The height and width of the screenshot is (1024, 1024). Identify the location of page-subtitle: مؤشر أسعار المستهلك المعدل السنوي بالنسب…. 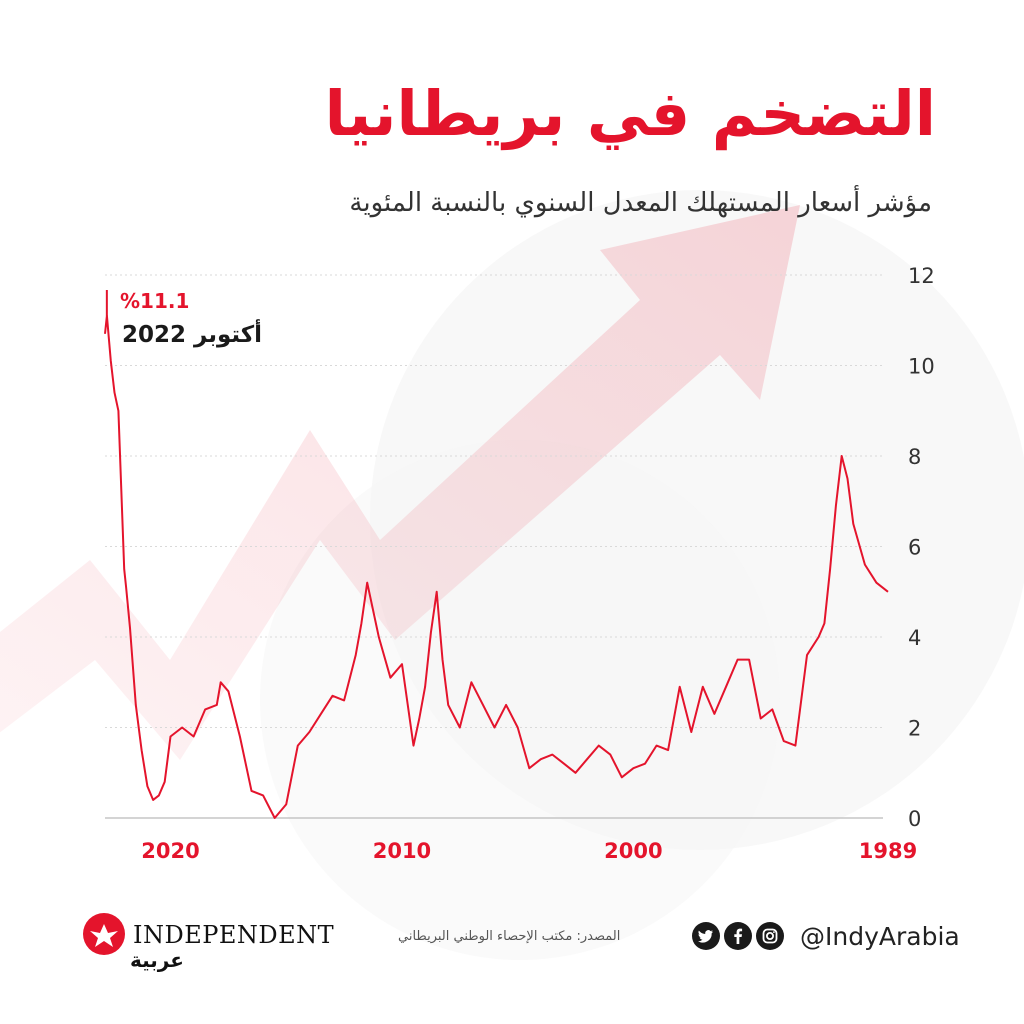
(640, 203).